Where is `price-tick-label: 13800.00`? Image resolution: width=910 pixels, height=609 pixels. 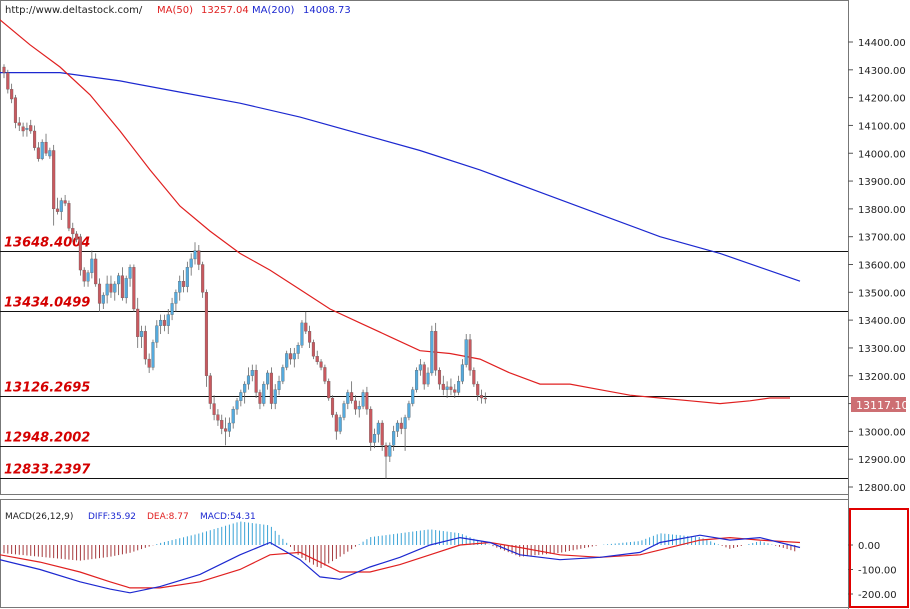
price-tick-label: 13800.00 is located at coordinates (882, 210).